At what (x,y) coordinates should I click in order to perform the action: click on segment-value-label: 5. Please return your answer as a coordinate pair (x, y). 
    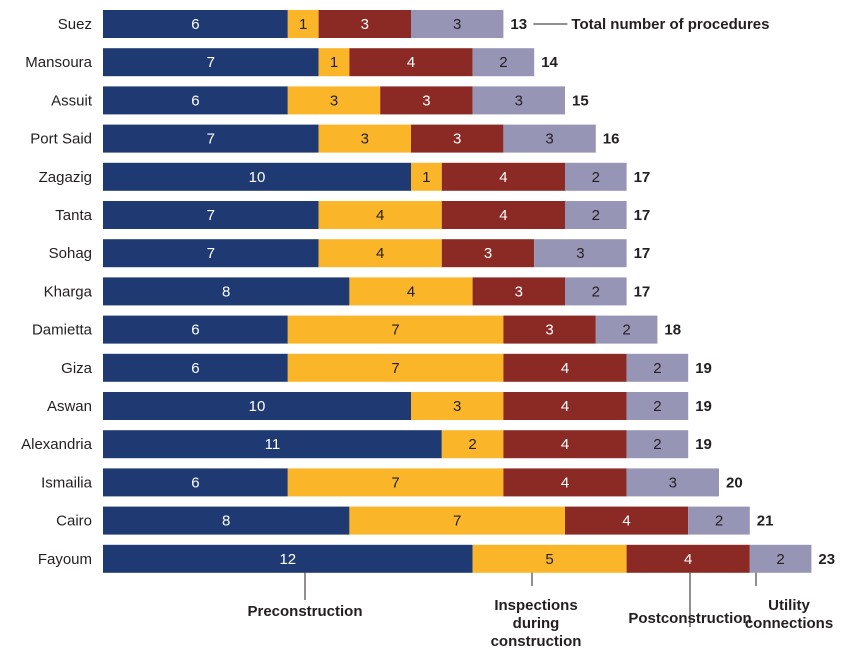
    Looking at the image, I should click on (549, 559).